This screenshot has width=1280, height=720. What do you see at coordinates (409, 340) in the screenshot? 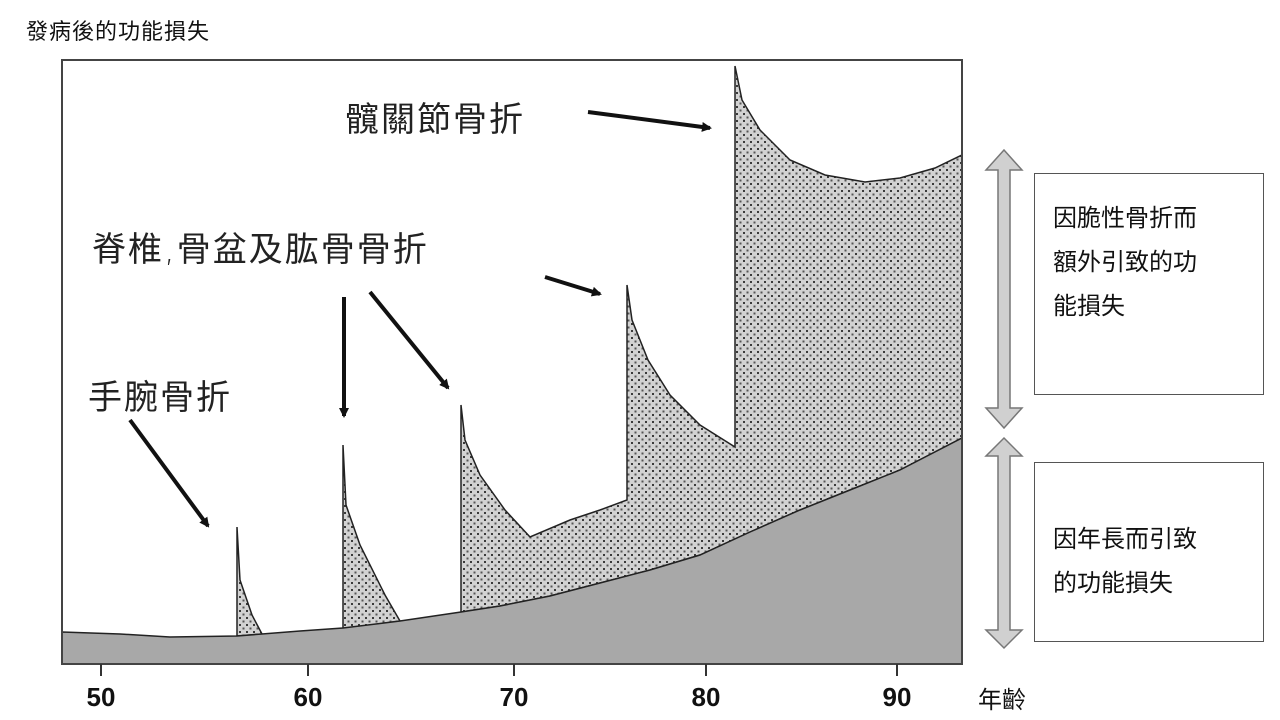
I see `pelvis-arrow-icon` at bounding box center [409, 340].